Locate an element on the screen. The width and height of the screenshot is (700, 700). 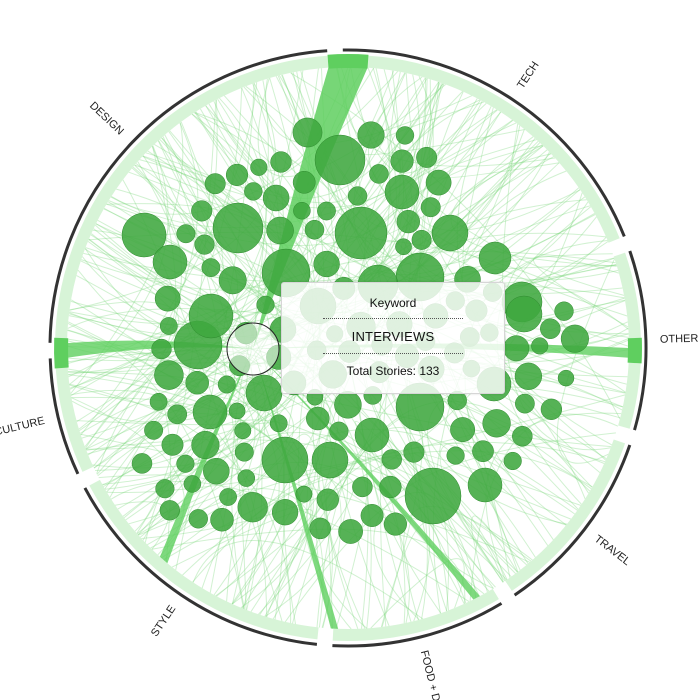
category-label: DESIGN is located at coordinates (106, 119).